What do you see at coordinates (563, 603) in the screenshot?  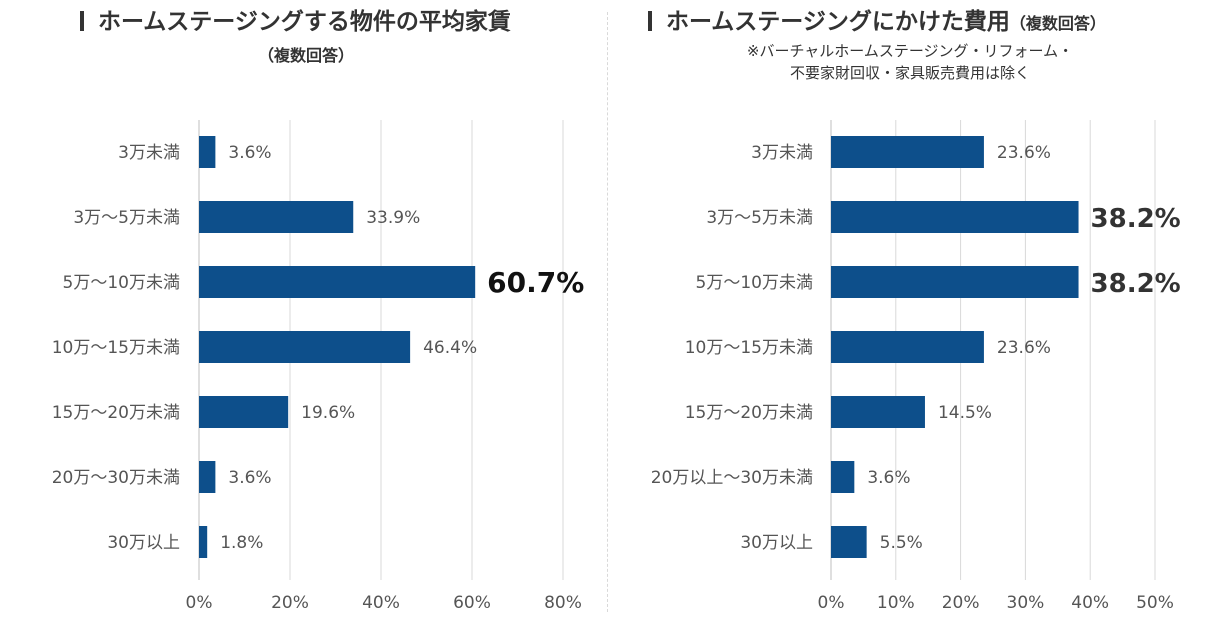 I see `x-tick-label: 80%` at bounding box center [563, 603].